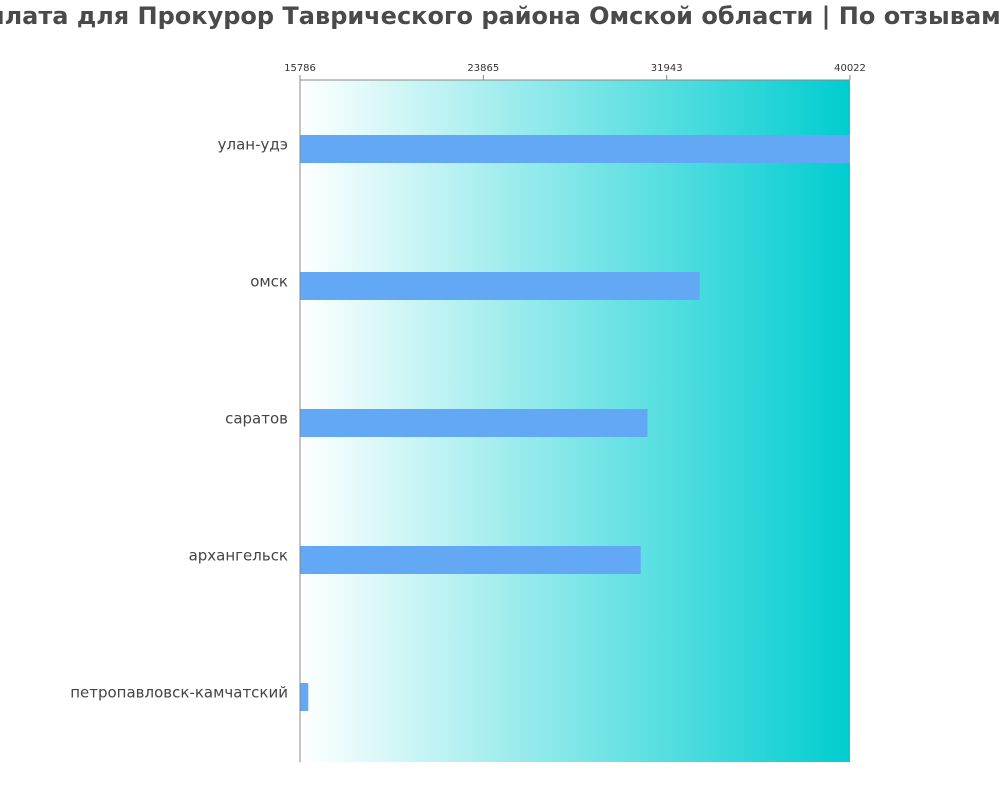 Image resolution: width=1000 pixels, height=800 pixels. What do you see at coordinates (238, 556) in the screenshot?
I see `category-label-3: архангельск` at bounding box center [238, 556].